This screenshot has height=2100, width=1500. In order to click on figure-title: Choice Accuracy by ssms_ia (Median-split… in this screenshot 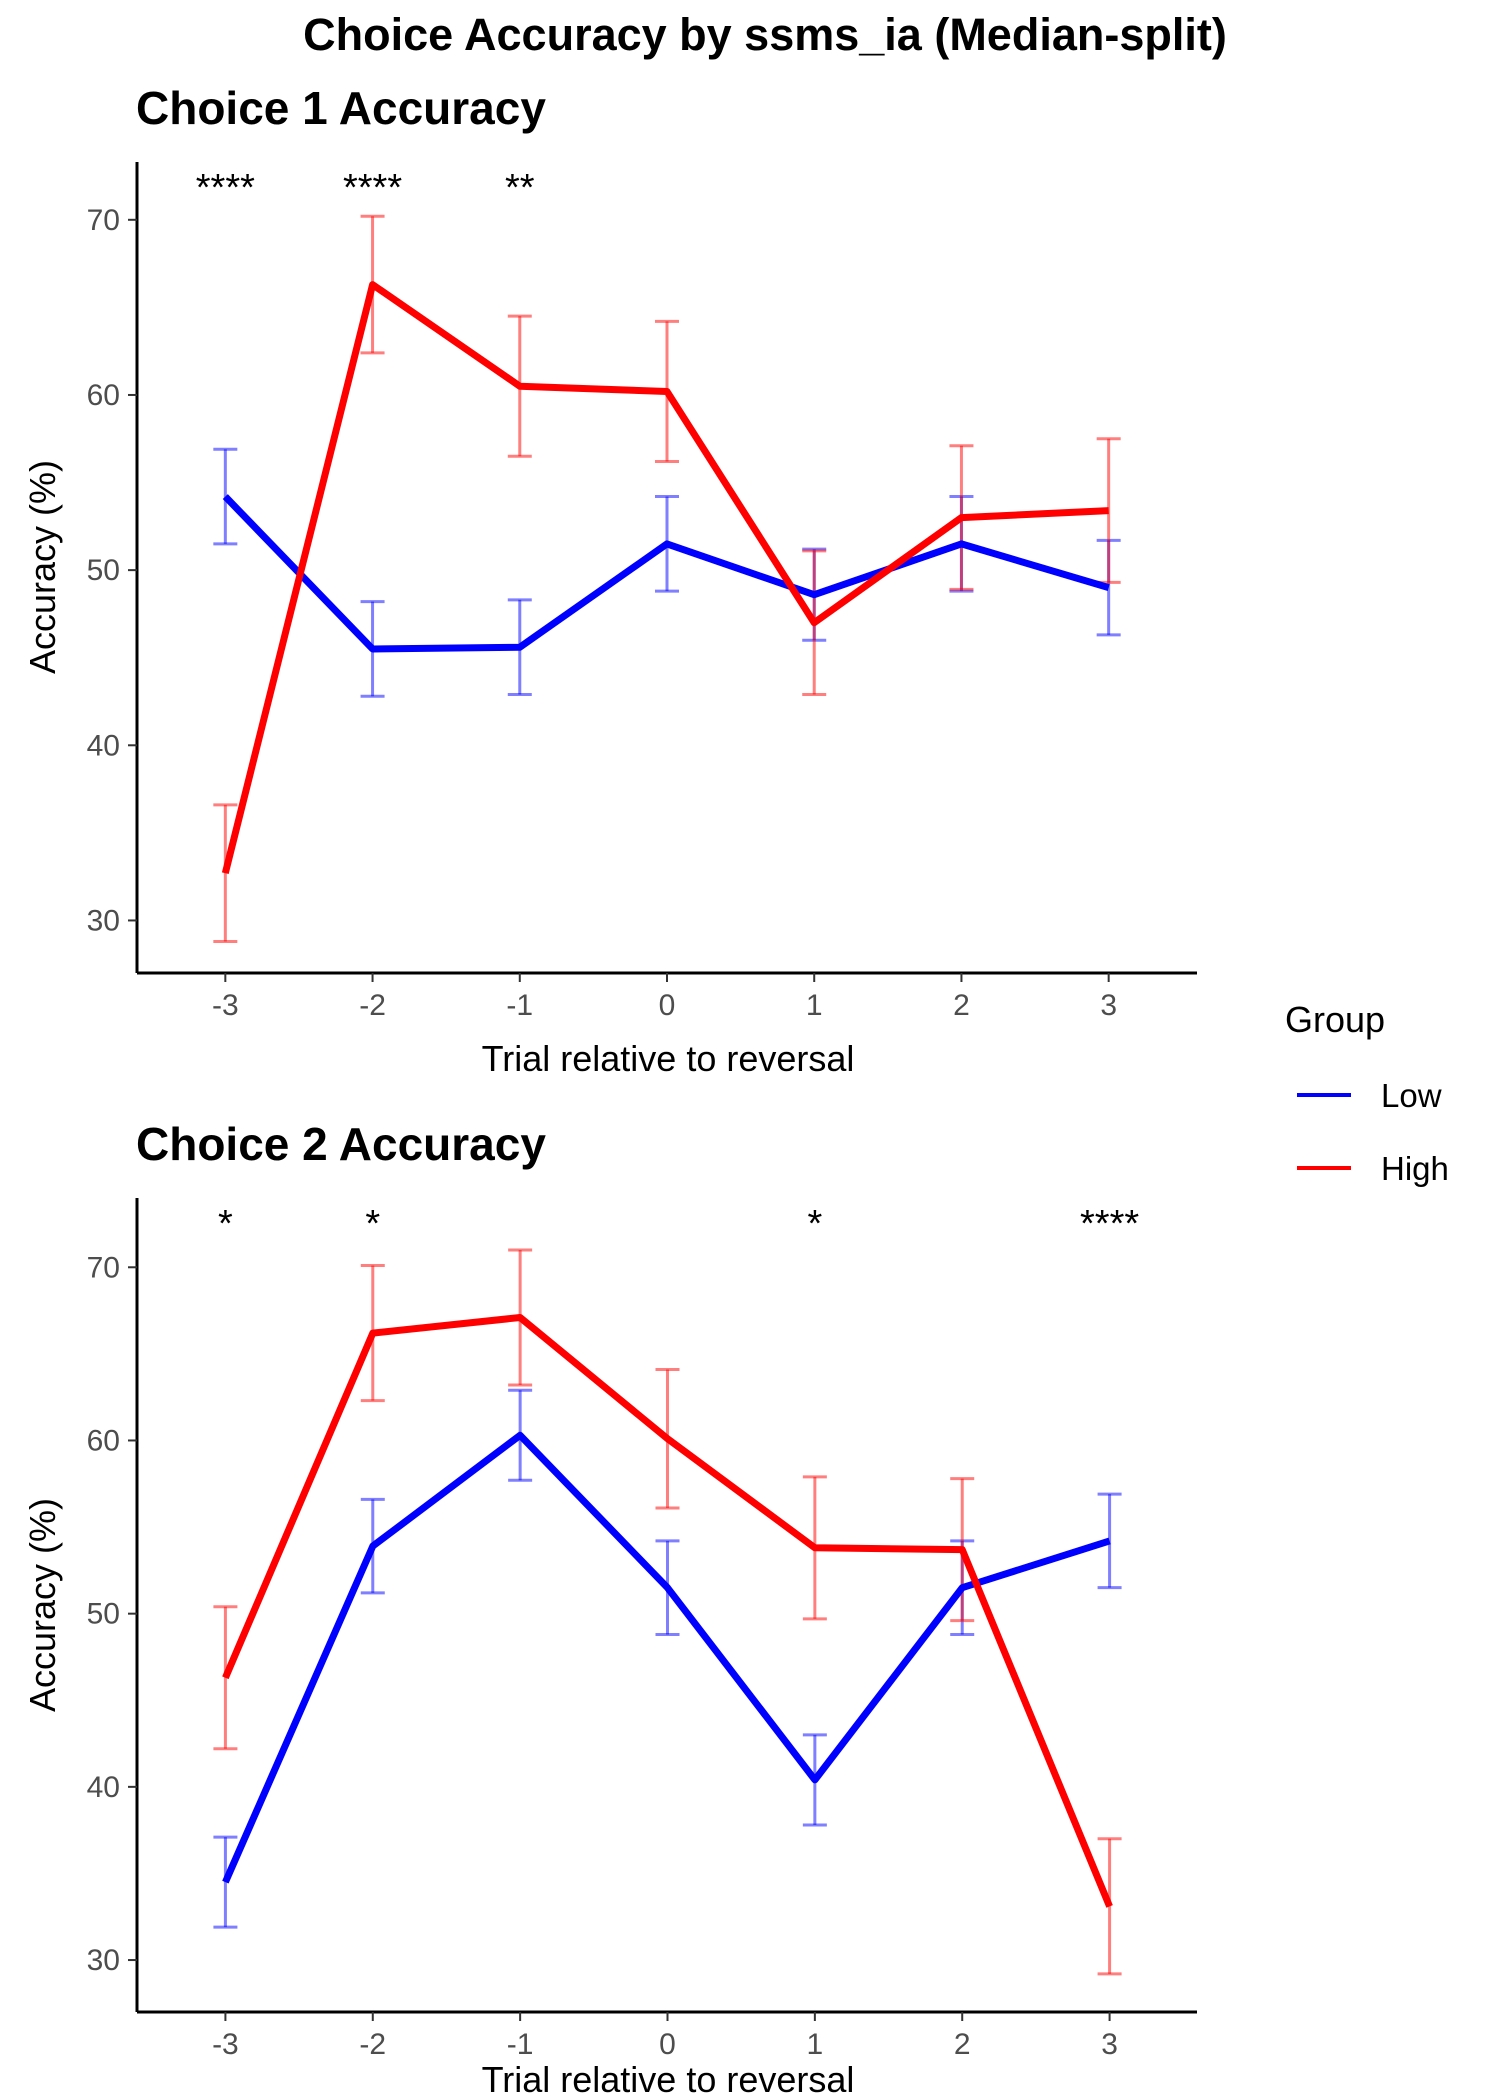, I will do `click(765, 34)`.